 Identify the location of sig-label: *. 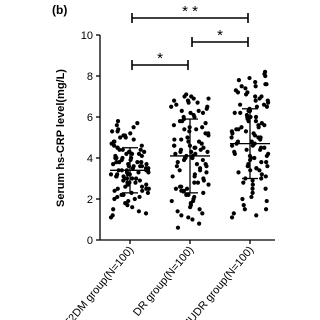
(220, 35).